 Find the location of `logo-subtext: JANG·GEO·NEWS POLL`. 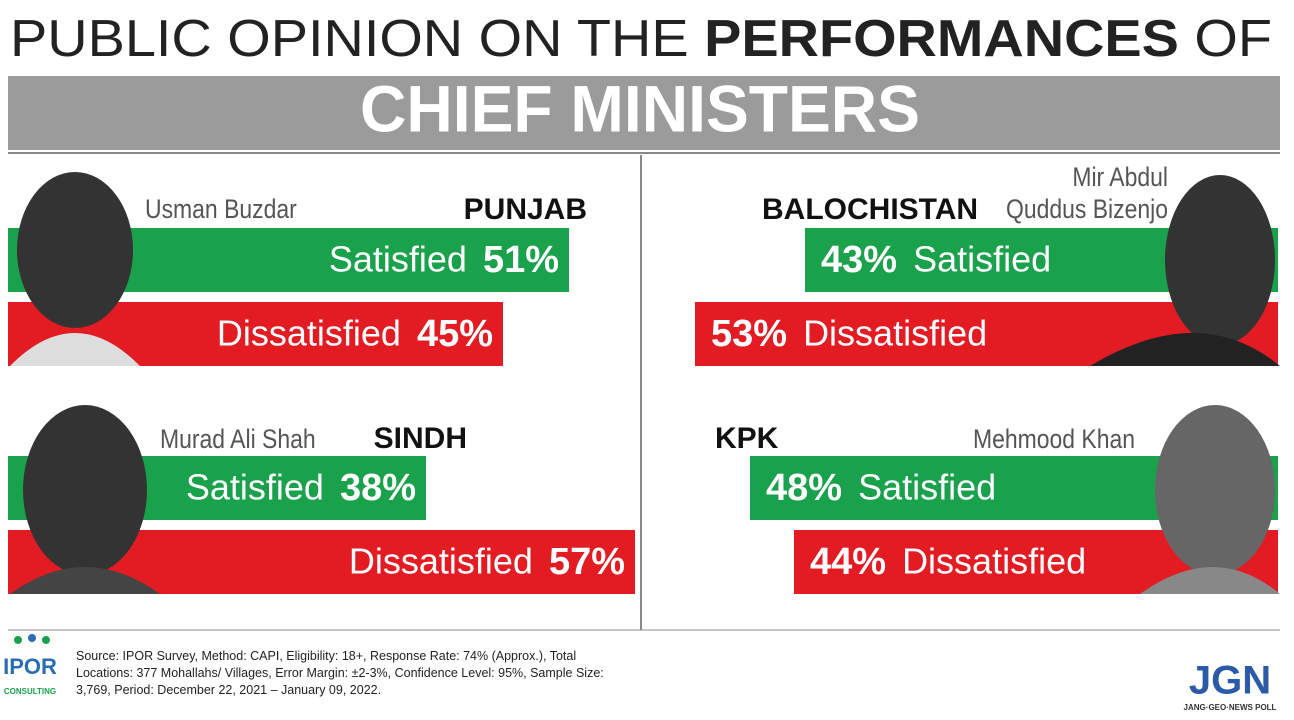

logo-subtext: JANG·GEO·NEWS POLL is located at coordinates (1230, 707).